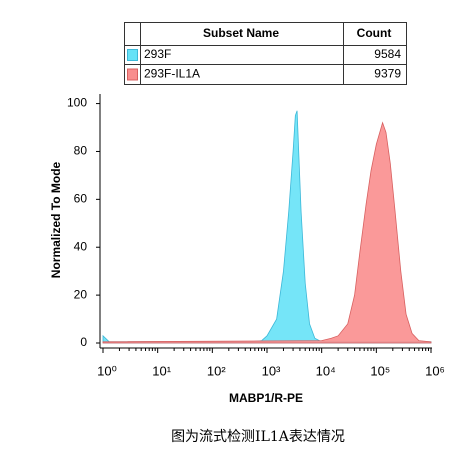 The image size is (476, 455). I want to click on y-tick-label: 80, so click(81, 151).